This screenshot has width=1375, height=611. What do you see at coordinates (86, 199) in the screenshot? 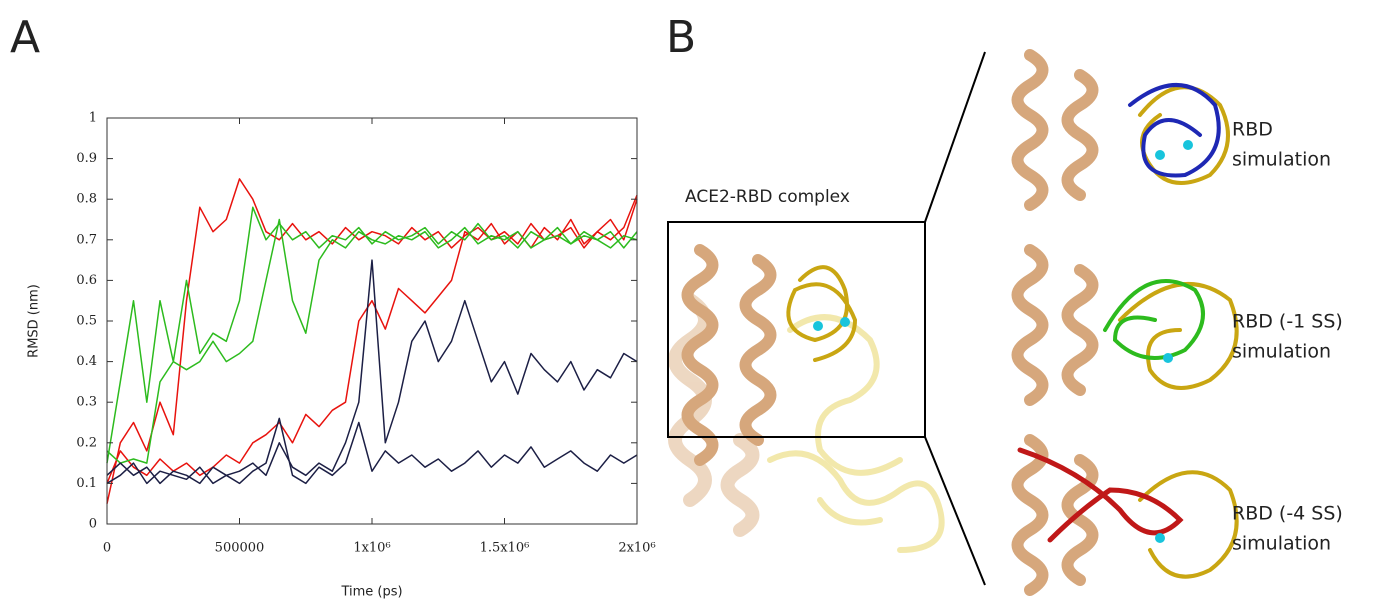
I see `y-tick-label: 0.8` at bounding box center [86, 199].